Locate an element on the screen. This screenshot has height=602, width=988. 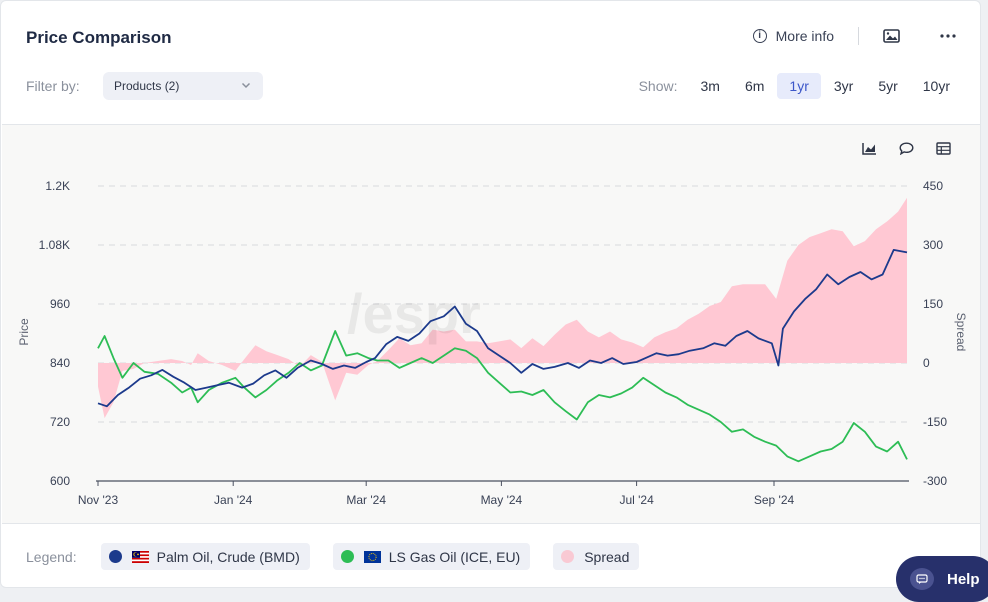
malaysia-flag-icon is located at coordinates (140, 556).